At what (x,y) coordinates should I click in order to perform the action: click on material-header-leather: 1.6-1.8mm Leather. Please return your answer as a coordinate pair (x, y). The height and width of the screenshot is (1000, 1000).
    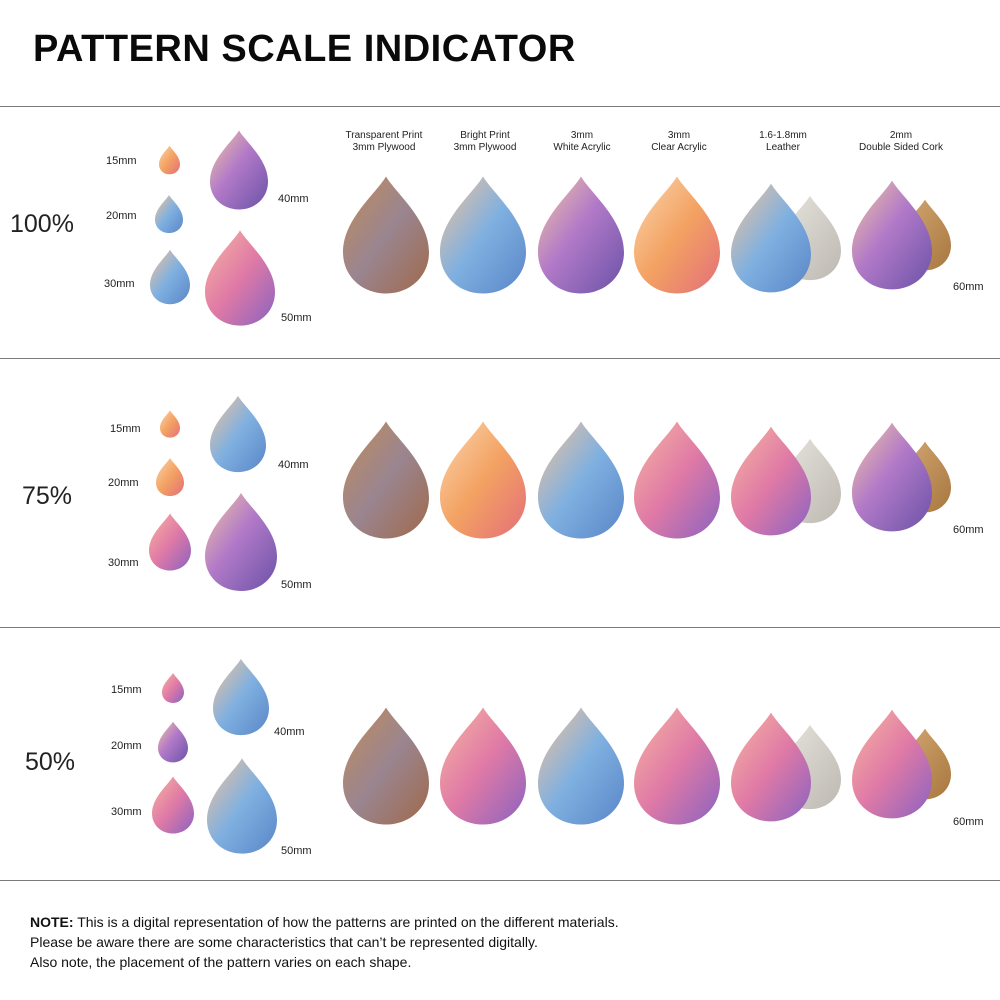
    Looking at the image, I should click on (783, 141).